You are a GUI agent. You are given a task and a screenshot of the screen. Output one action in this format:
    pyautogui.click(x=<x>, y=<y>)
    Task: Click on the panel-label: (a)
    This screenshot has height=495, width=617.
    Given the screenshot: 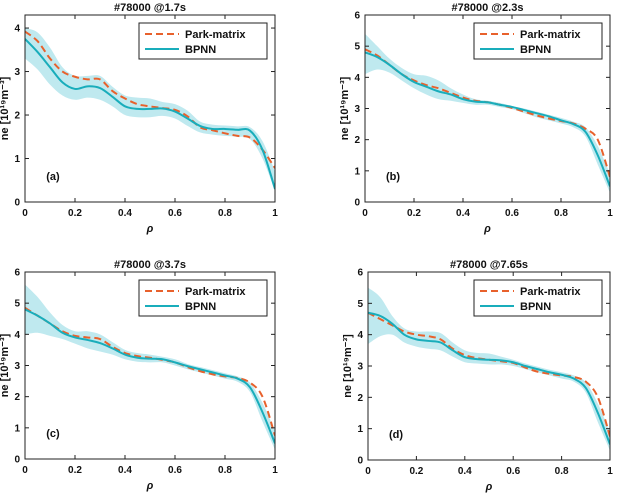 What is the action you would take?
    pyautogui.click(x=53, y=177)
    